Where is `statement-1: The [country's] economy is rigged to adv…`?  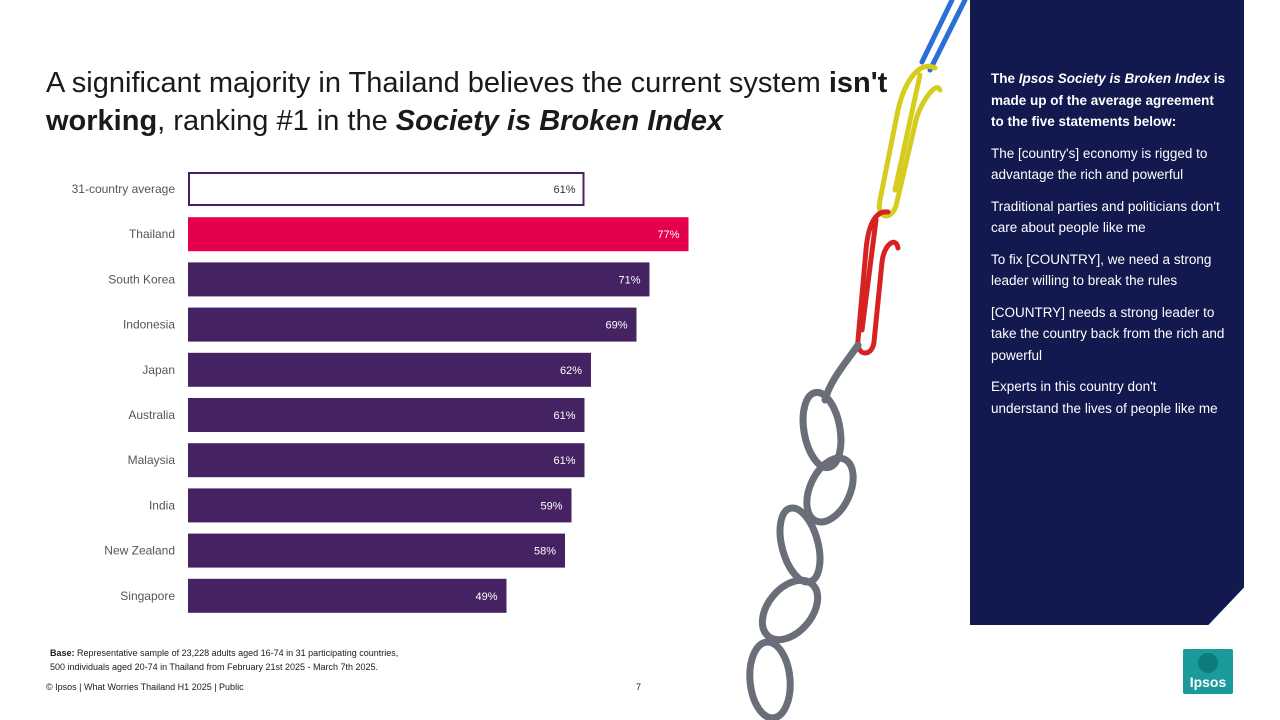 statement-1: The [country's] economy is rigged to adv… is located at coordinates (1099, 164).